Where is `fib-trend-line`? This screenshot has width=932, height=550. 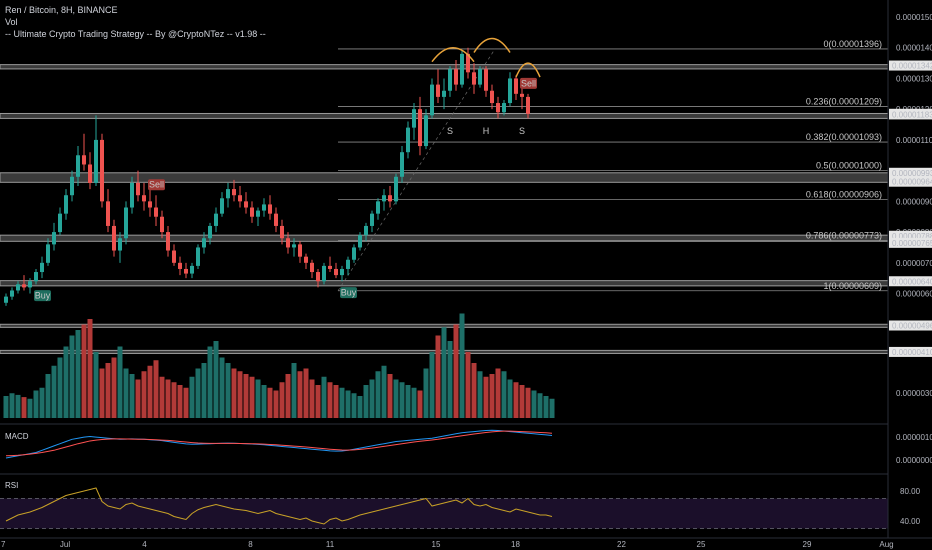
fib-trend-line is located at coordinates (416, 169).